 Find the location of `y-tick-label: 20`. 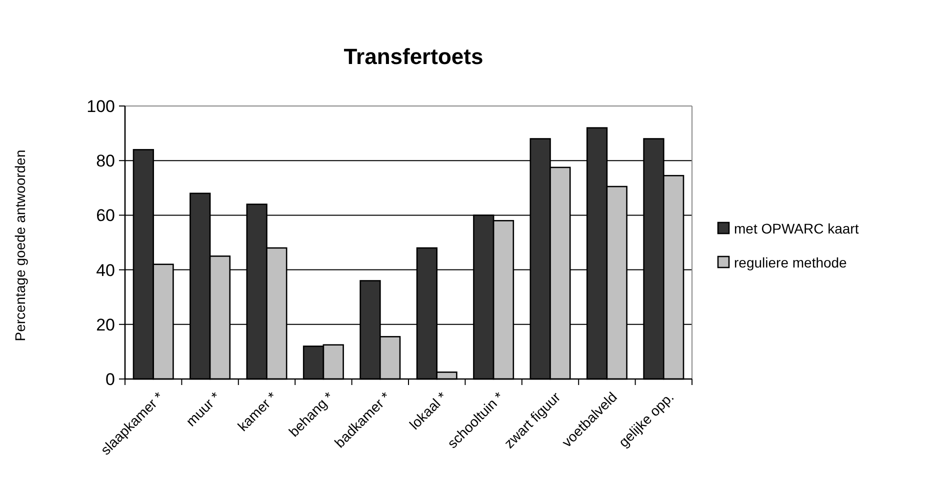

y-tick-label: 20 is located at coordinates (105, 324).